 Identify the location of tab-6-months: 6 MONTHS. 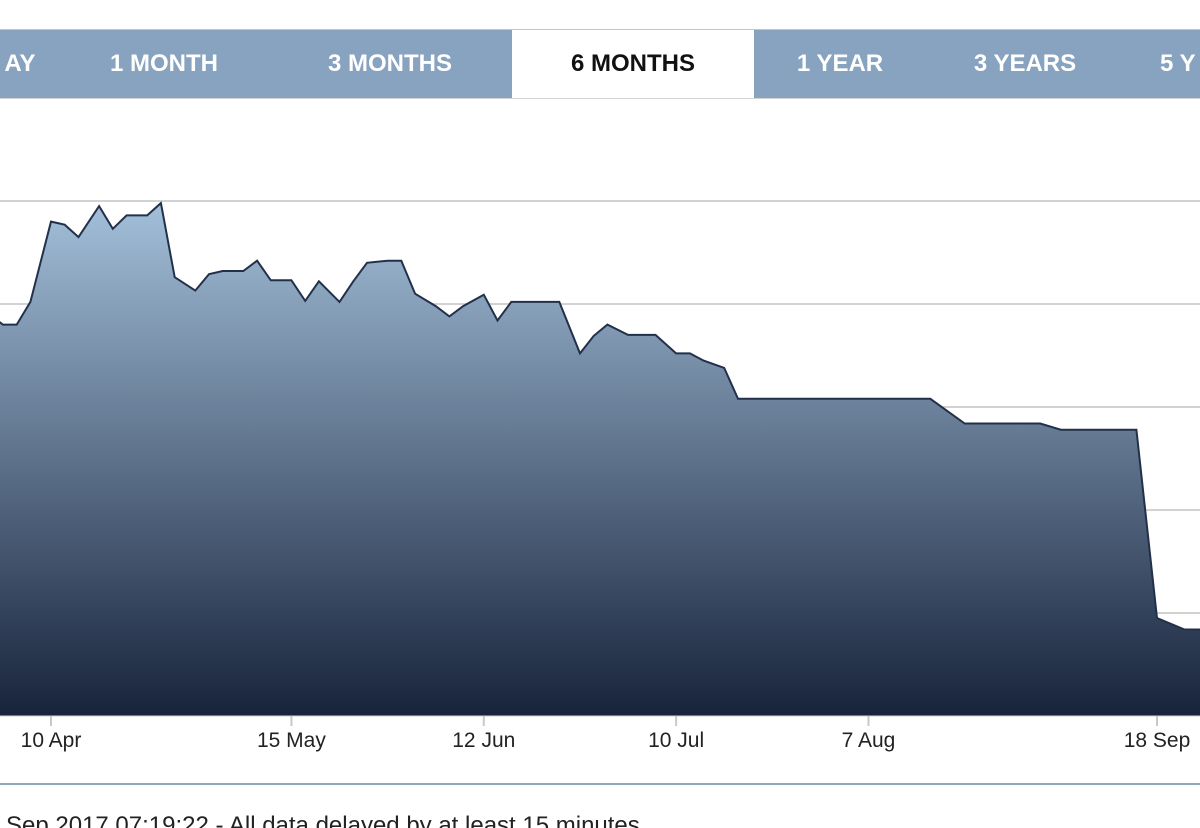
(633, 64).